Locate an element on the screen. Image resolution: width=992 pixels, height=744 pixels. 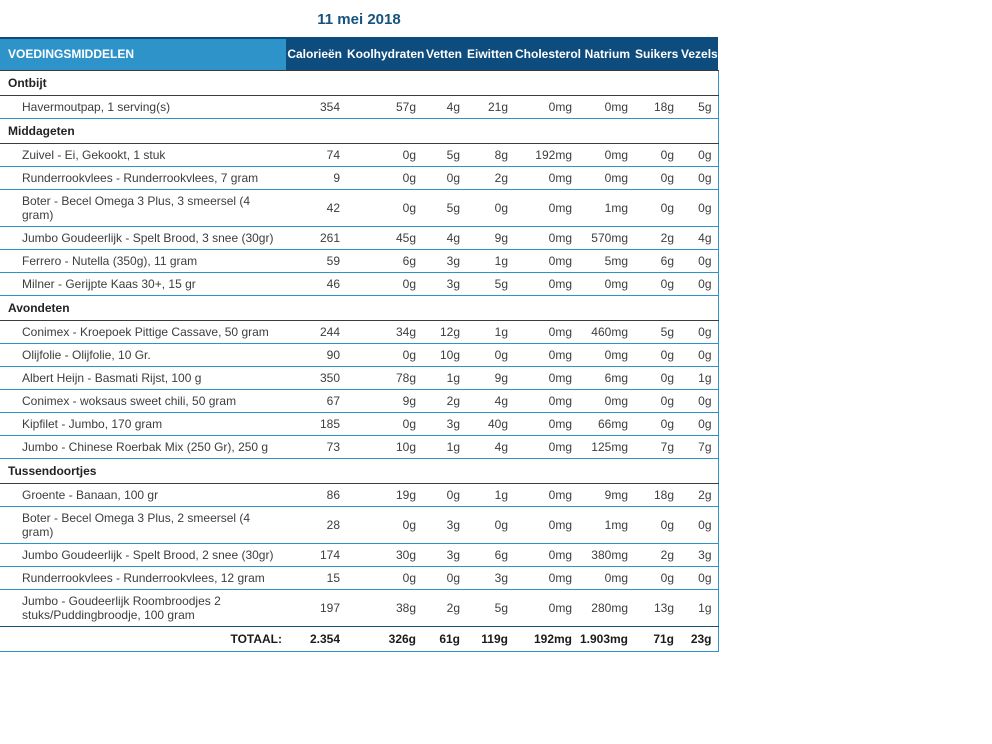
food-name: Conimex - woksaus sweet chili, 50 gram is located at coordinates (143, 401).